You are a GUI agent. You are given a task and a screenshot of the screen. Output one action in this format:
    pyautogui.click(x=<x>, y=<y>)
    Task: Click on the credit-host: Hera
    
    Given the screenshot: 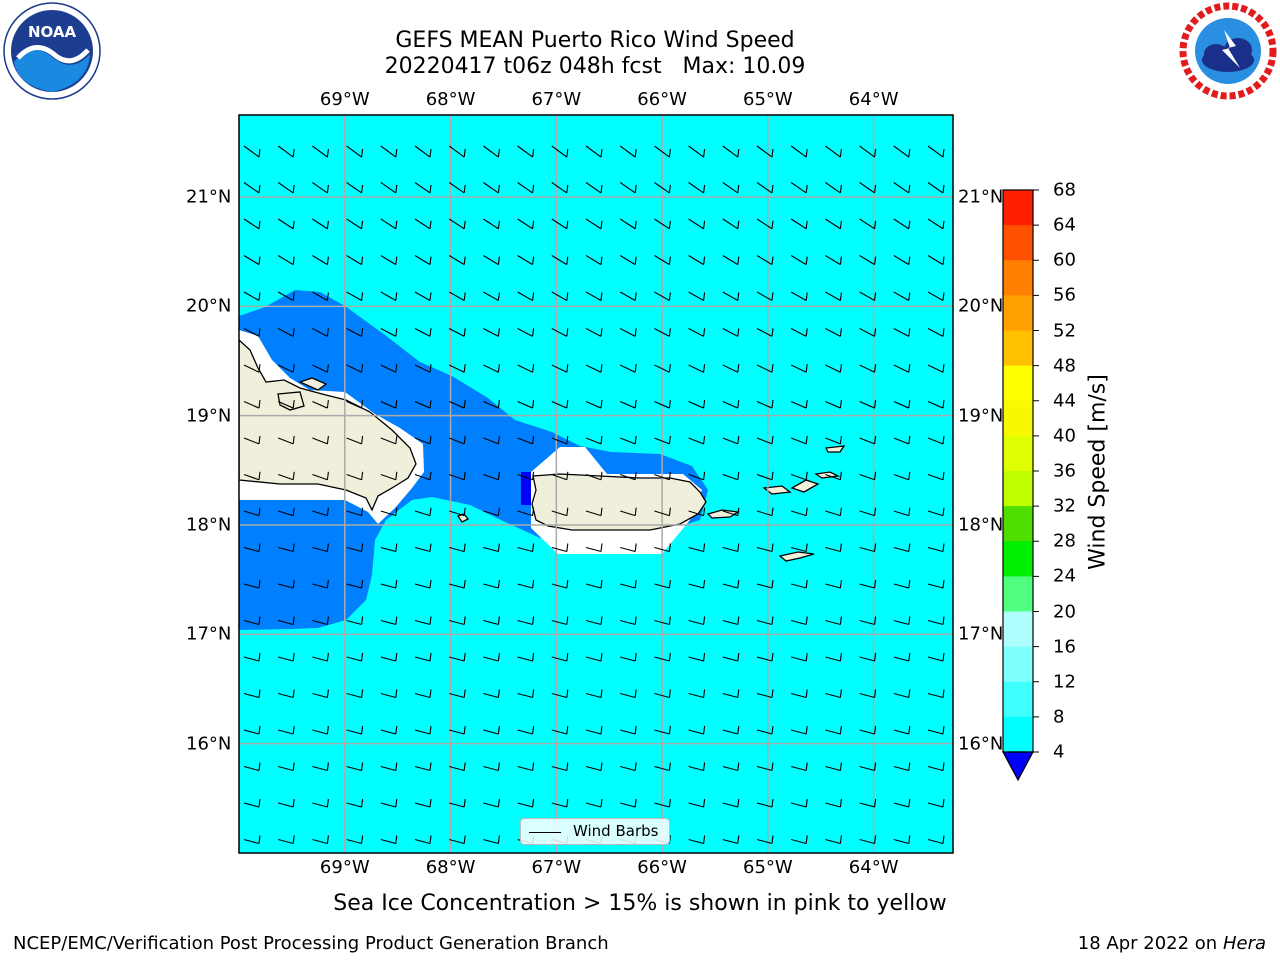 What is the action you would take?
    pyautogui.click(x=1244, y=943)
    